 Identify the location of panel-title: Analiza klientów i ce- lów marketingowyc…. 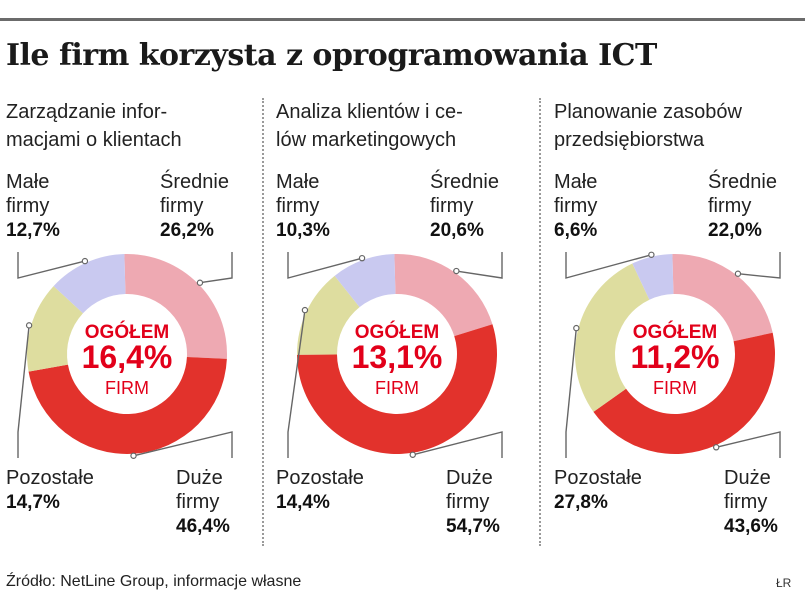
(369, 126).